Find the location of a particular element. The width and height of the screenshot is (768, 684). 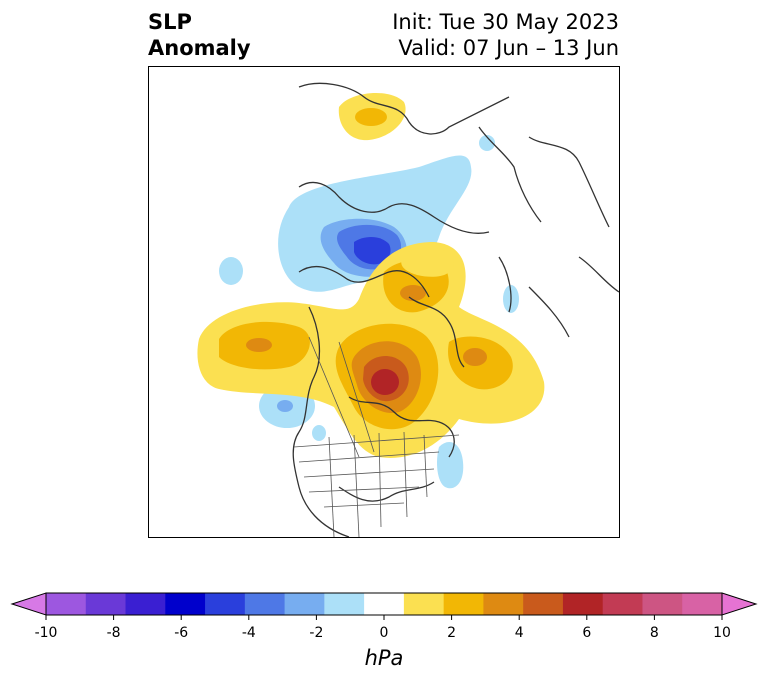

colorbar-tick-label: -8 is located at coordinates (113, 633).